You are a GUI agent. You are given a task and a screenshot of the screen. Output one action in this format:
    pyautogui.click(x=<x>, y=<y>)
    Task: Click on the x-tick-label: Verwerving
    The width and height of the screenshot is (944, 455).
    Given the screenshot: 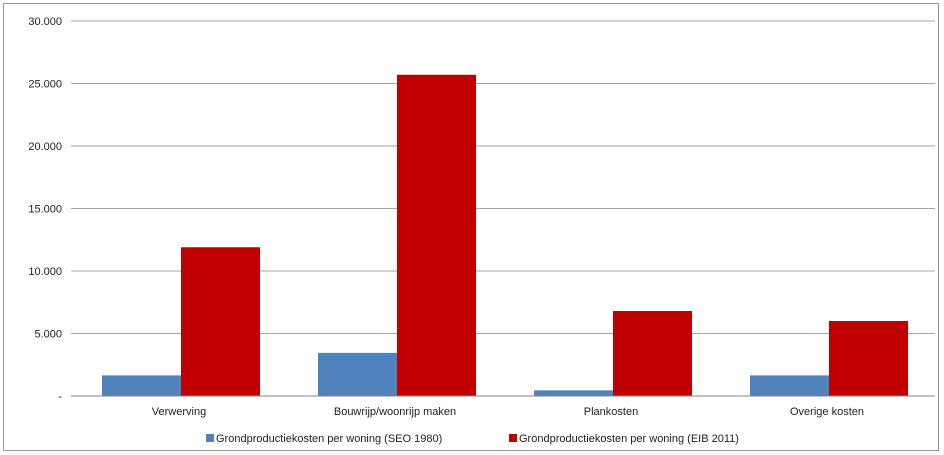 What is the action you would take?
    pyautogui.click(x=179, y=412)
    